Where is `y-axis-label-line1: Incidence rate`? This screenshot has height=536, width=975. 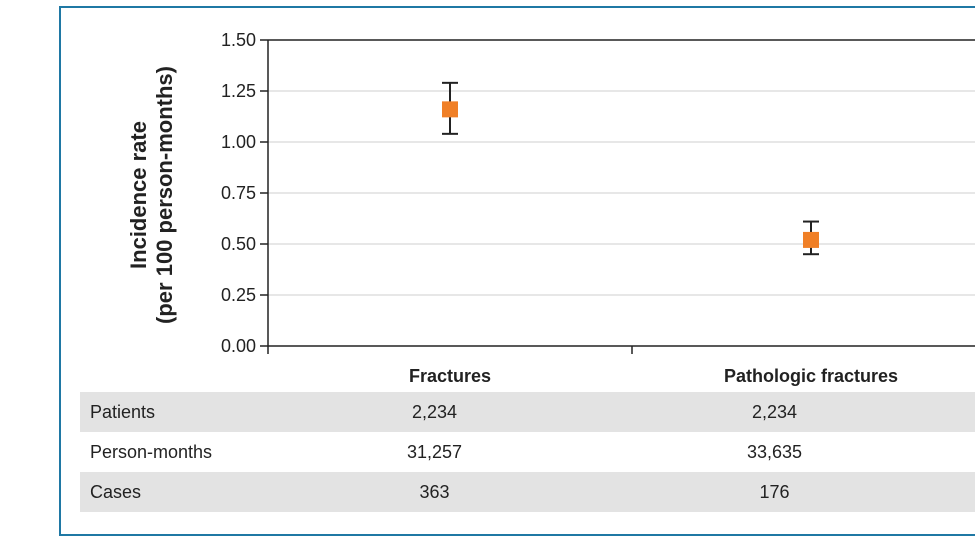
y-axis-label-line1: Incidence rate is located at coordinates (138, 195).